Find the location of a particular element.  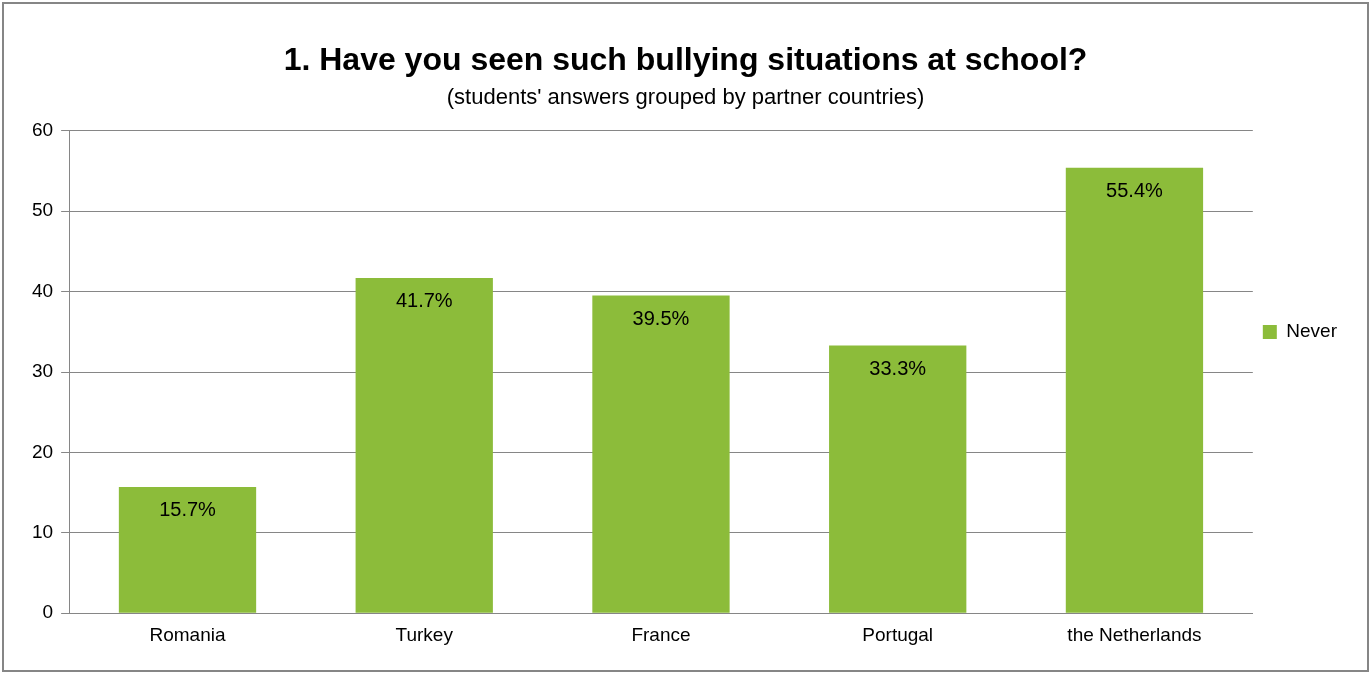

x-tick-label: France is located at coordinates (661, 634).